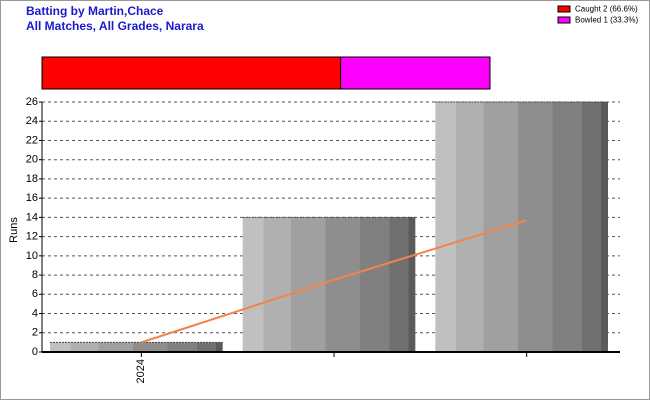  What do you see at coordinates (35, 333) in the screenshot?
I see `y-tick-label: 2` at bounding box center [35, 333].